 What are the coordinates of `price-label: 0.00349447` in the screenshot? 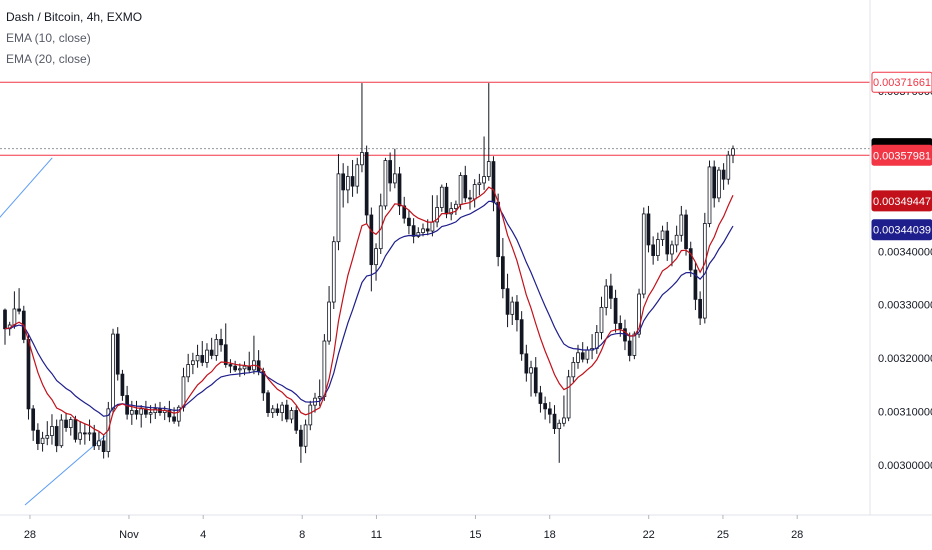 It's located at (901, 201).